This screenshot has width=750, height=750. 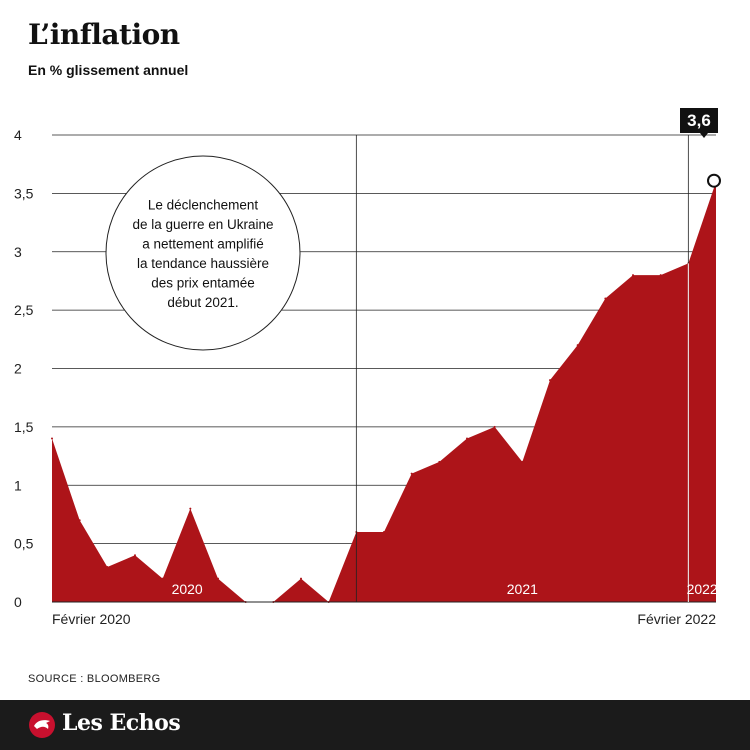 What do you see at coordinates (24, 193) in the screenshot?
I see `y-tick-label: 3,5` at bounding box center [24, 193].